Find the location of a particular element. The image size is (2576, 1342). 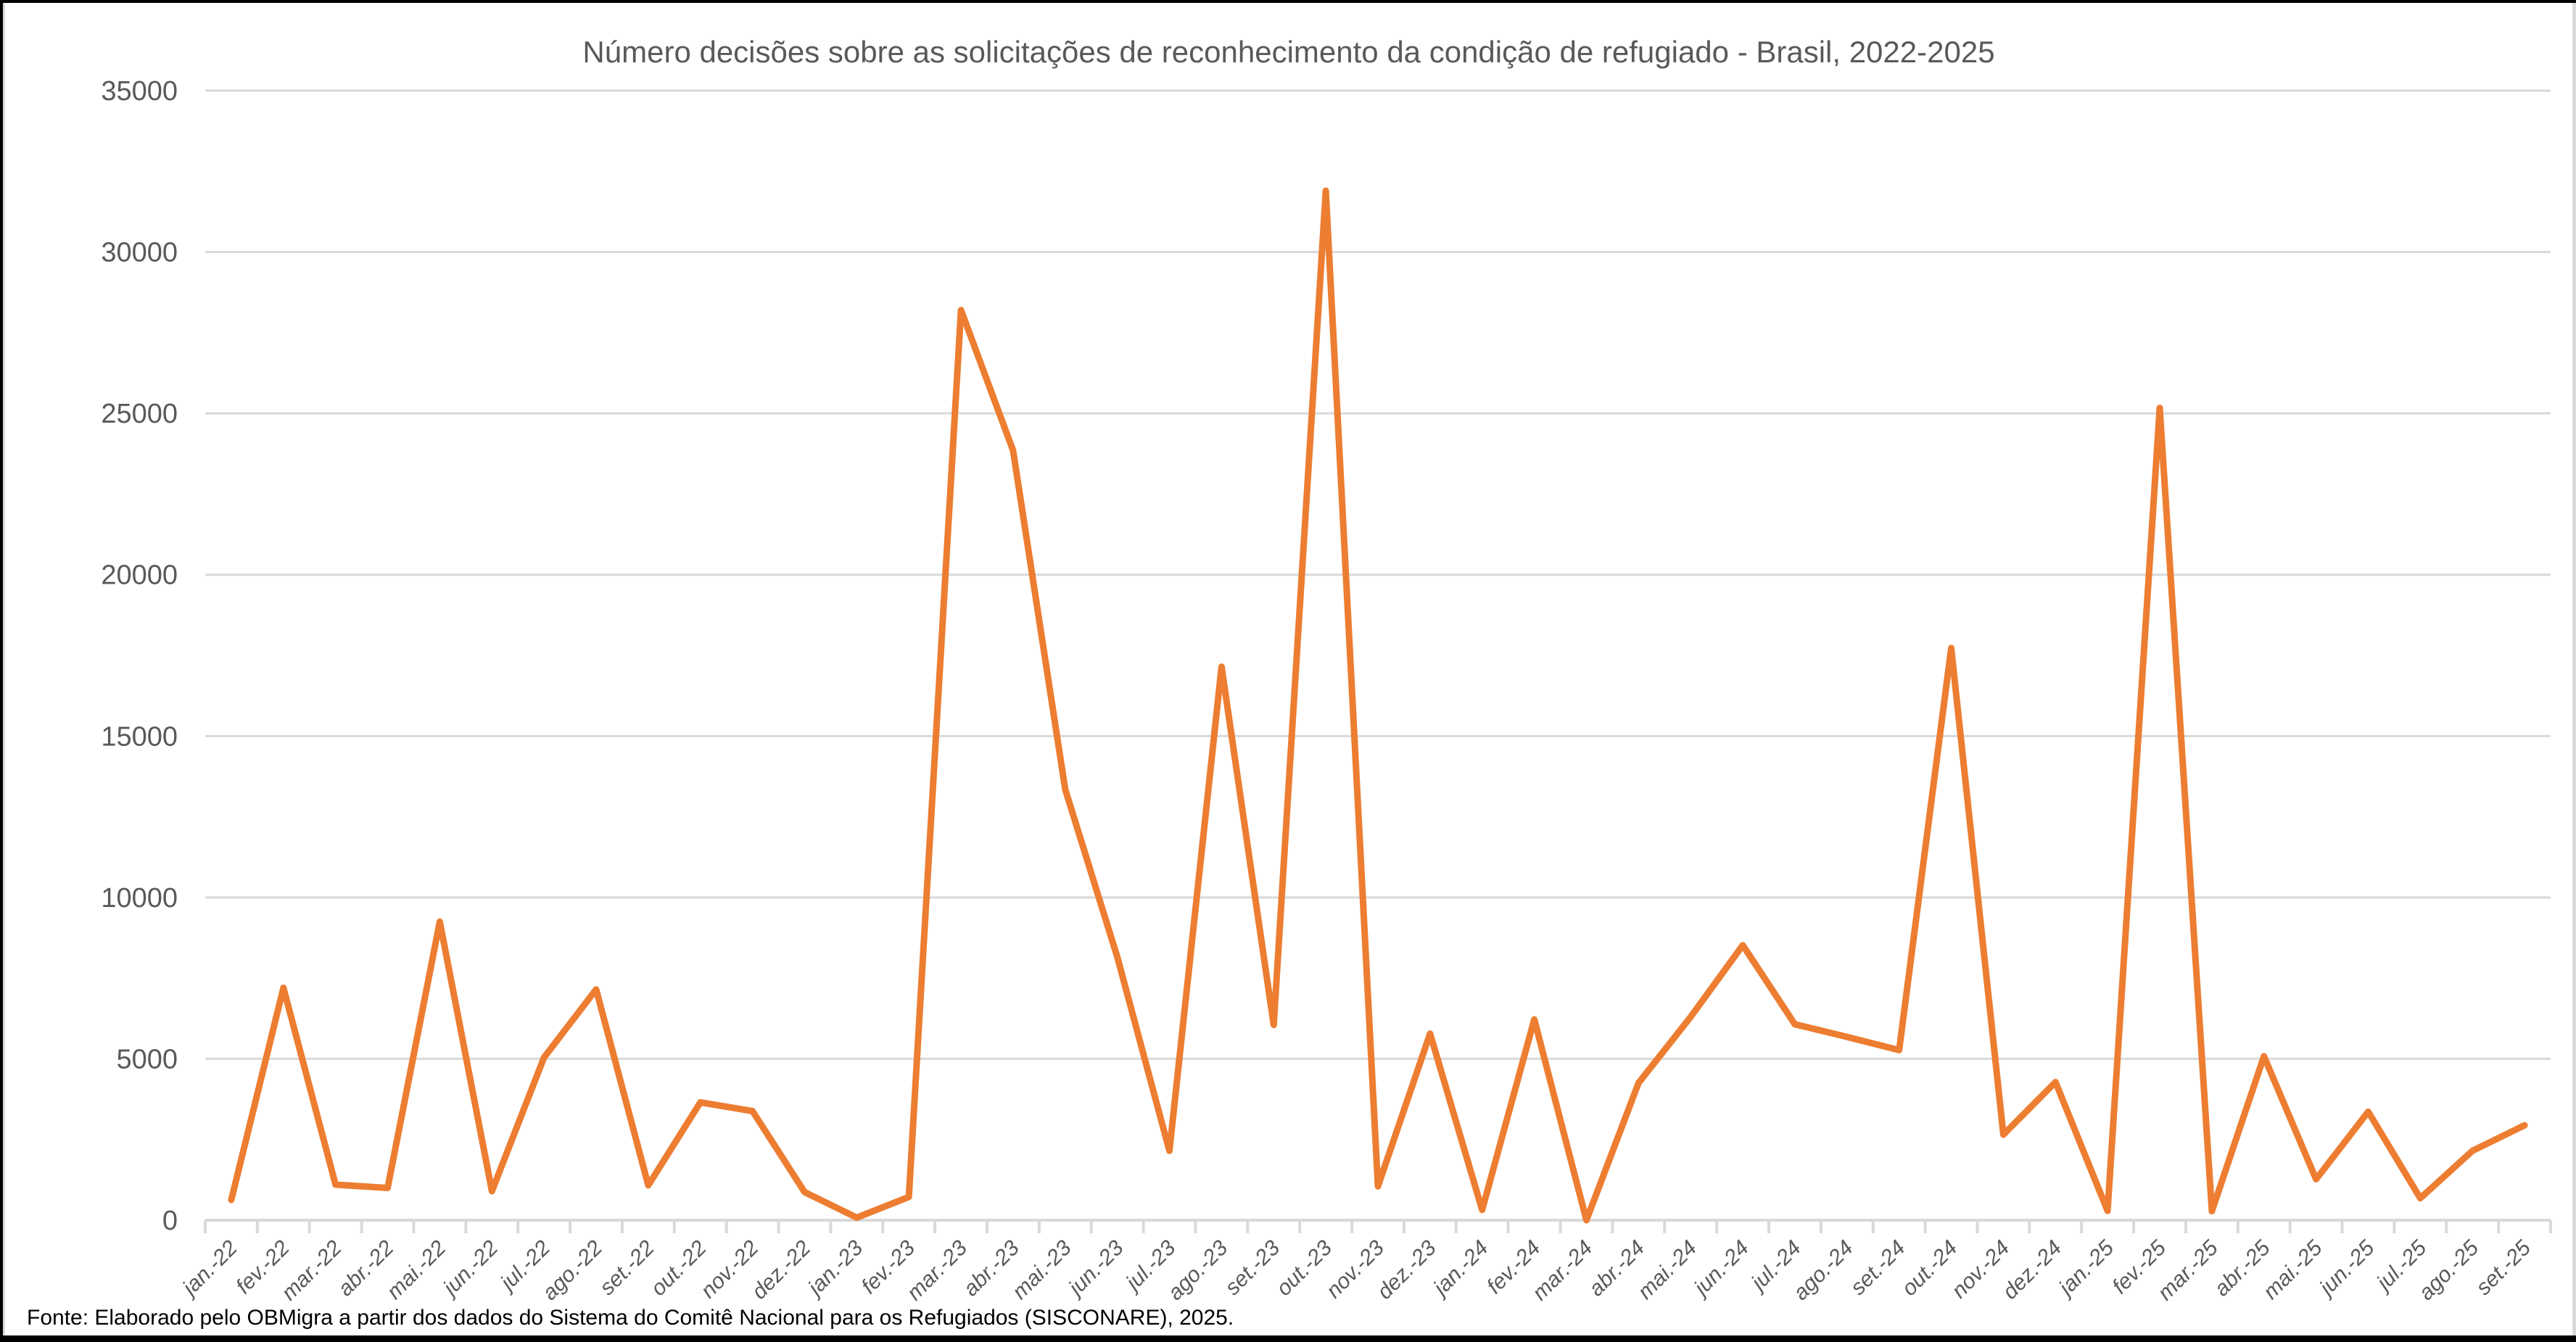

x-tick-label: jan.-25 is located at coordinates (2085, 1268).